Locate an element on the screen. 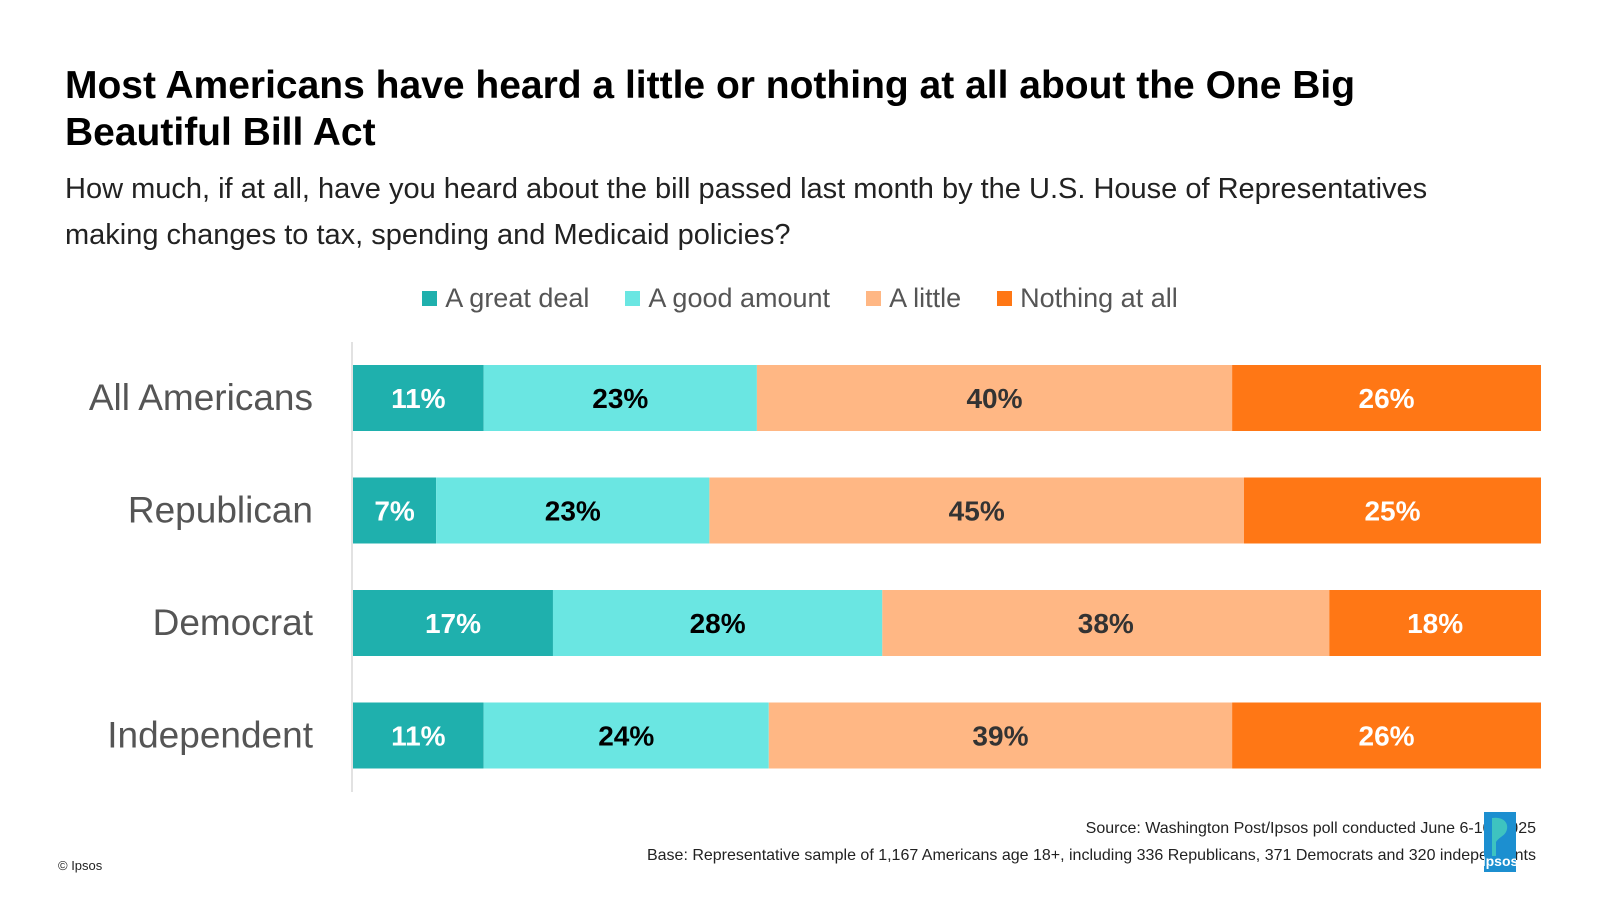 This screenshot has width=1600, height=900. bar-independent-nothing-at-all is located at coordinates (1386, 735).